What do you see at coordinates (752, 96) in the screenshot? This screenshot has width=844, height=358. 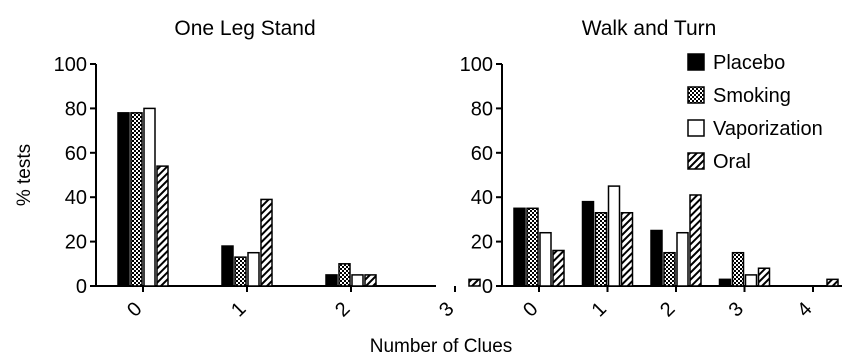 I see `legend-label-smoking: Smoking` at bounding box center [752, 96].